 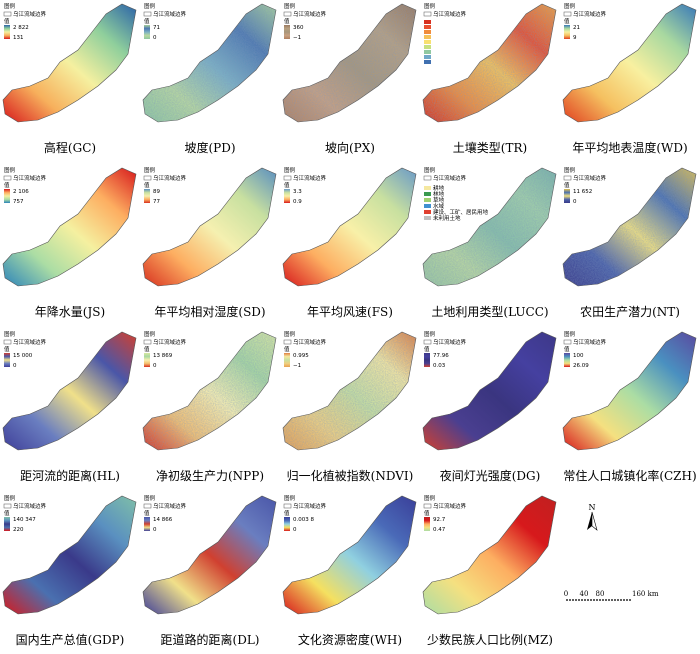 What do you see at coordinates (209, 311) in the screenshot?
I see `caption: 年平均相对湿度(SD)` at bounding box center [209, 311].